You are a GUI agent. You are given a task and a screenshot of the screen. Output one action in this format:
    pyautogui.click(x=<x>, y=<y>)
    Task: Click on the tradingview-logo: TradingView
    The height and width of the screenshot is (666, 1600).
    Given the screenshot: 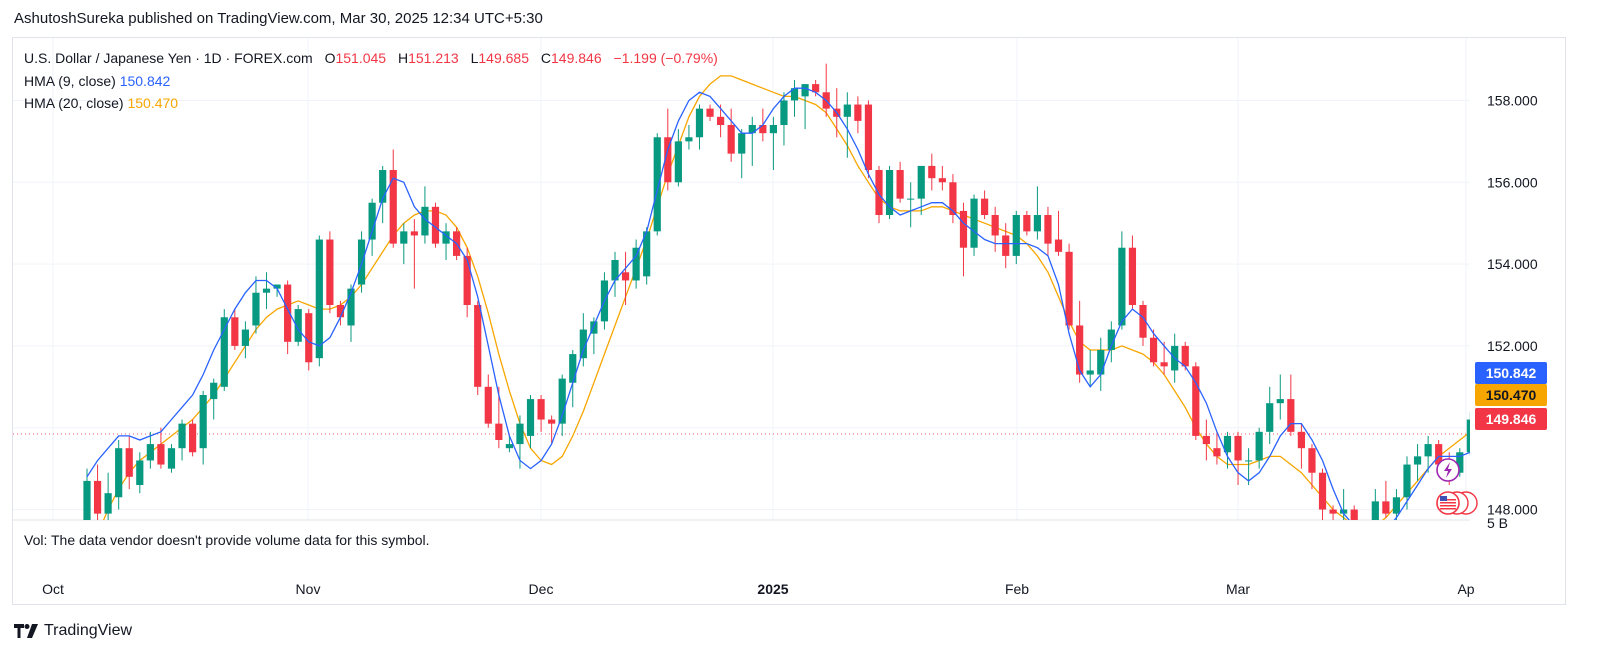 What is the action you would take?
    pyautogui.click(x=73, y=631)
    